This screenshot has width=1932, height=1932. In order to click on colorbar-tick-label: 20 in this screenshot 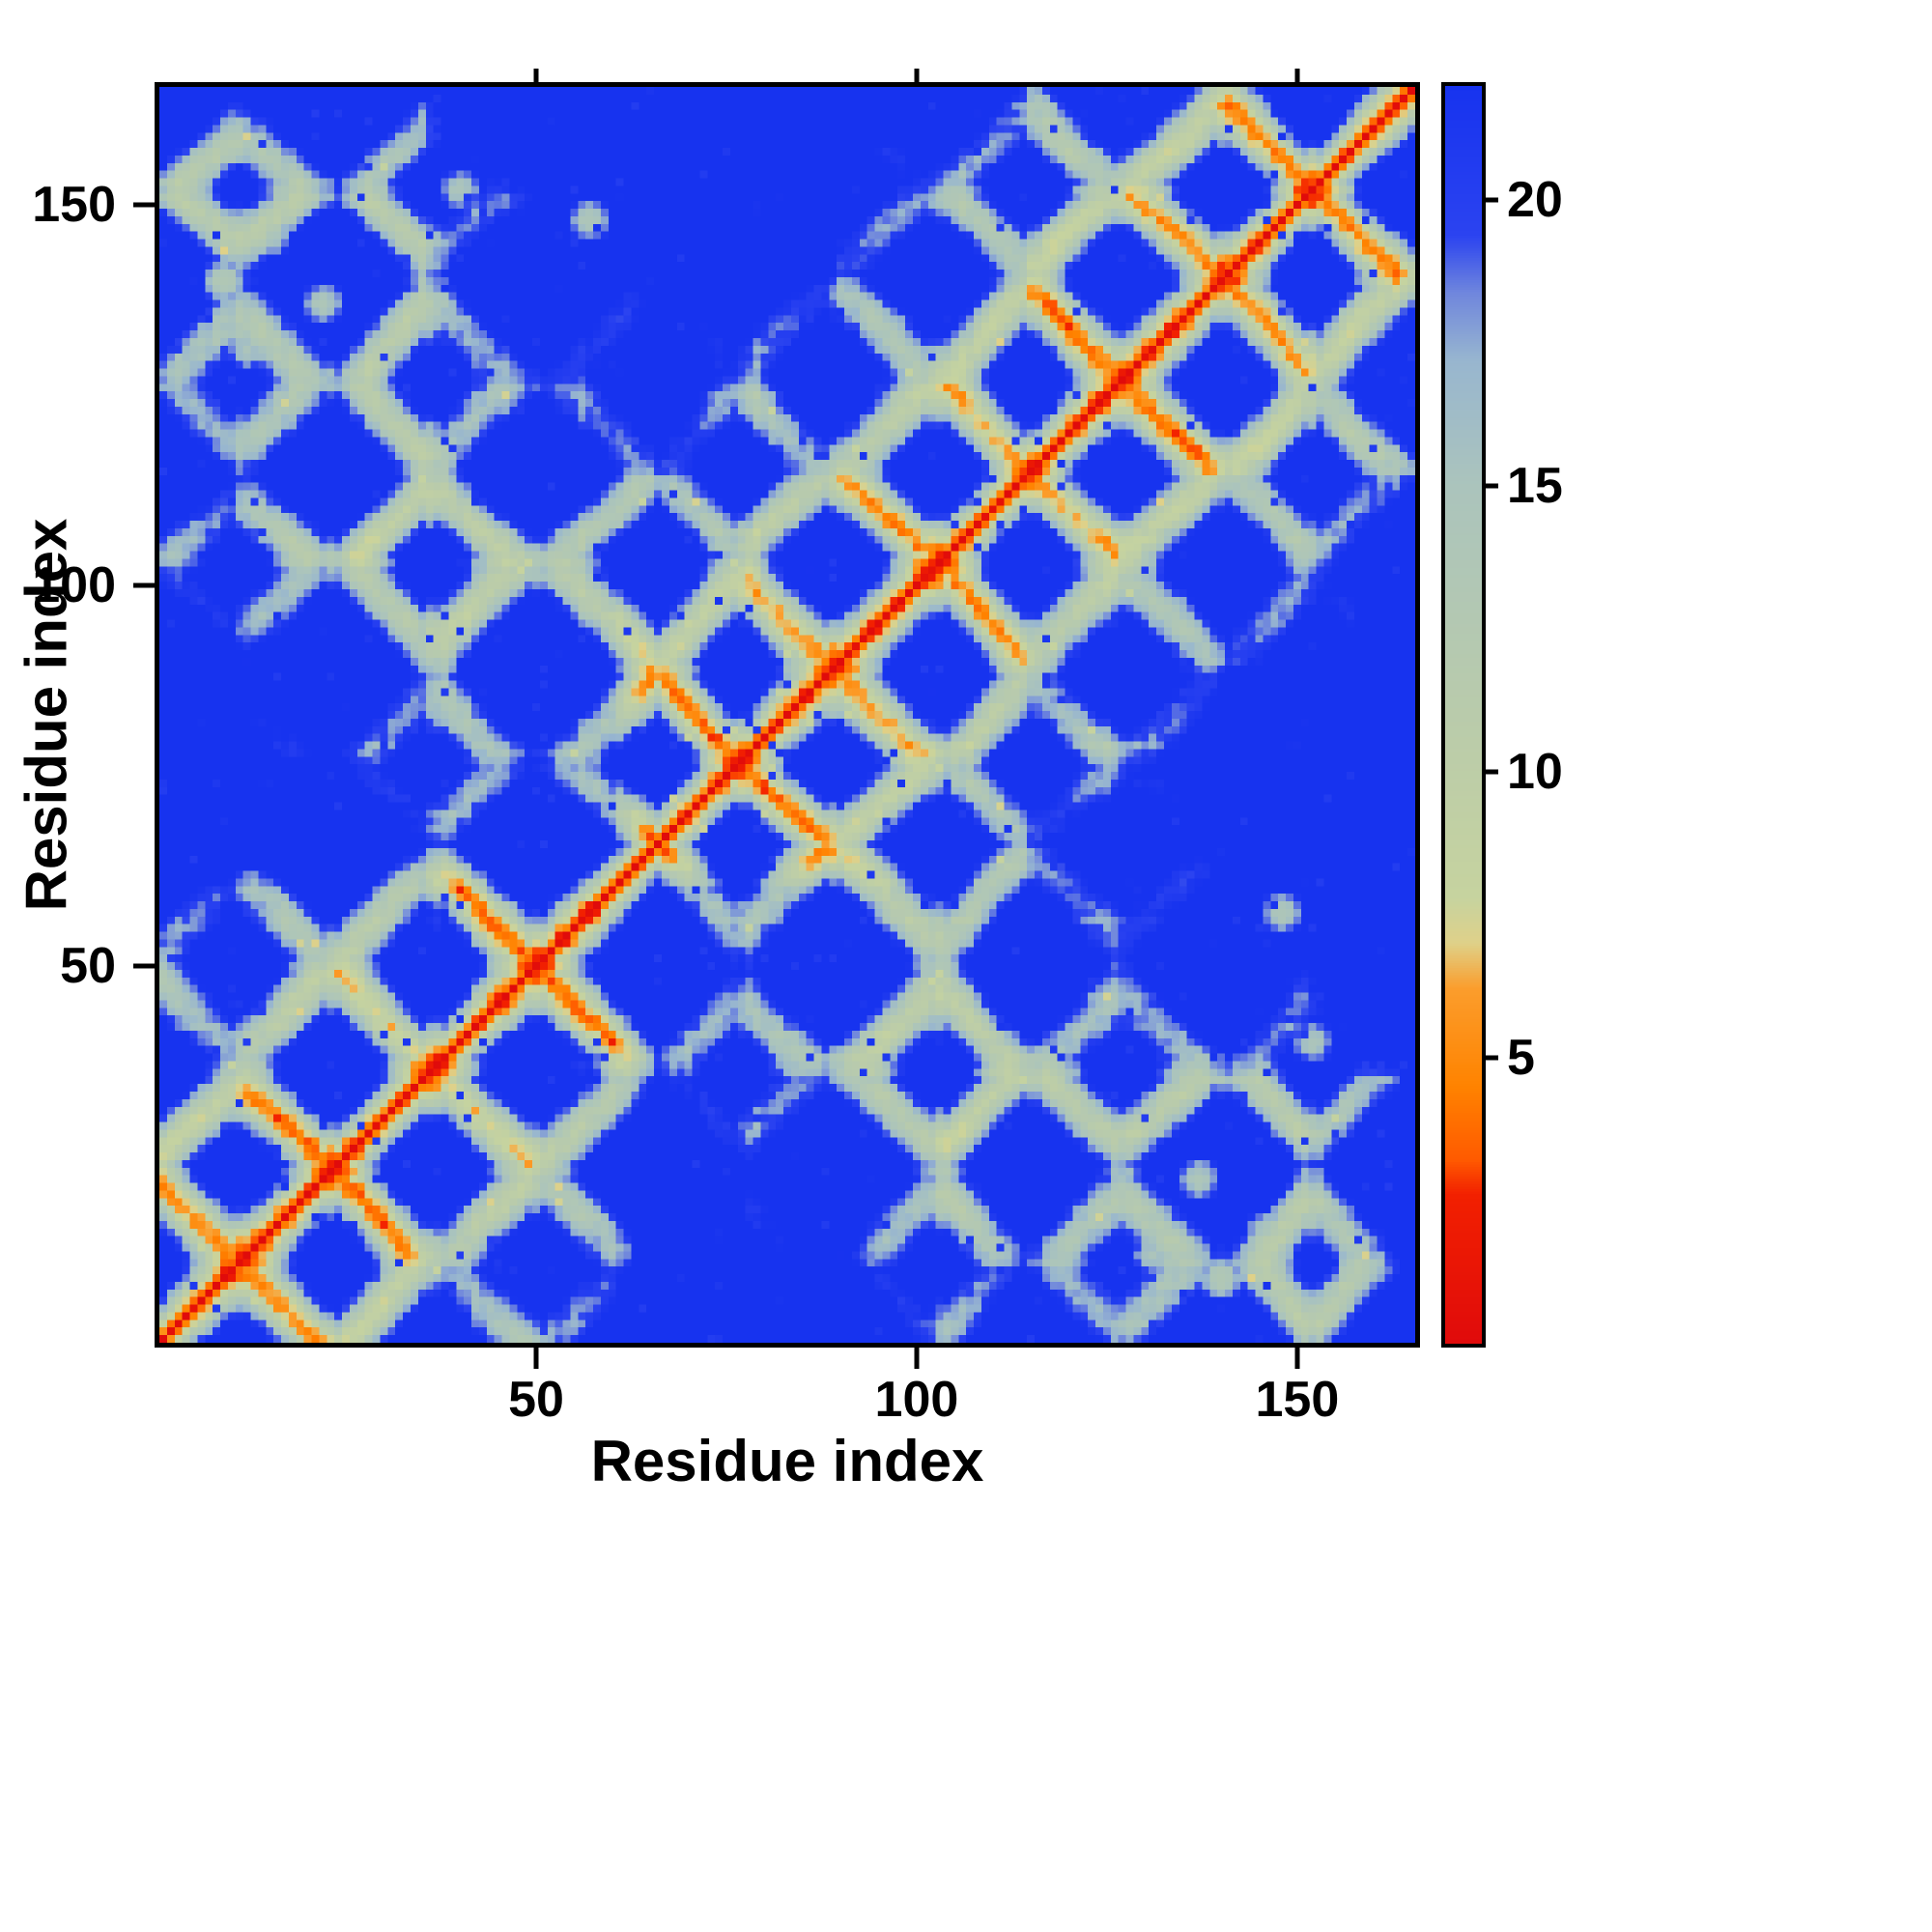, I will do `click(1535, 200)`.